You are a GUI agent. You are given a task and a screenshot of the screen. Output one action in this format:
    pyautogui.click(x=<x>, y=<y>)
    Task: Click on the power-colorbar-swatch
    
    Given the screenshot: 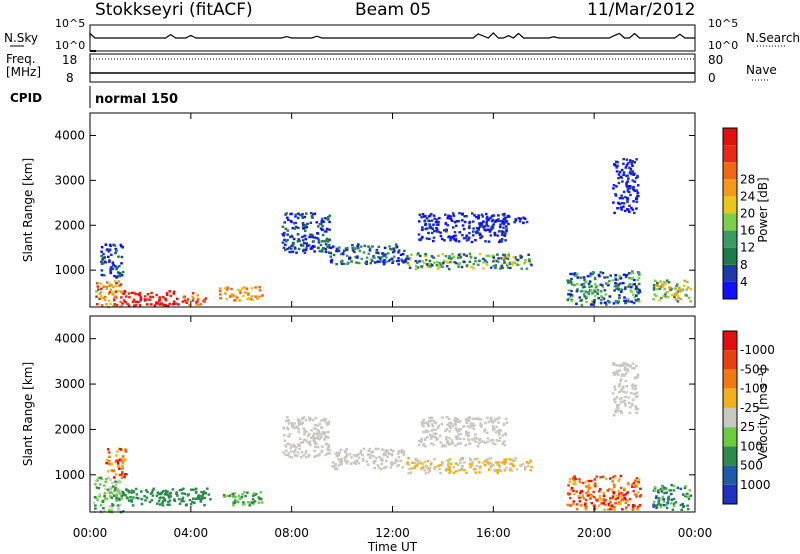 What is the action you would take?
    pyautogui.click(x=730, y=188)
    